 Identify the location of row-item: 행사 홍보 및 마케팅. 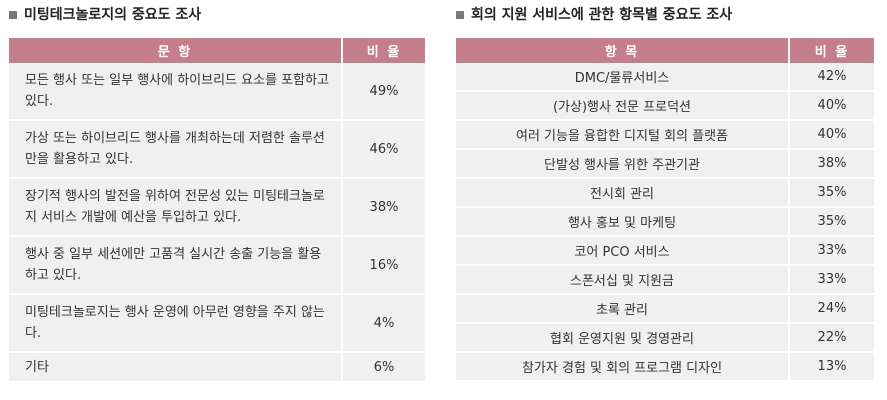
(623, 222).